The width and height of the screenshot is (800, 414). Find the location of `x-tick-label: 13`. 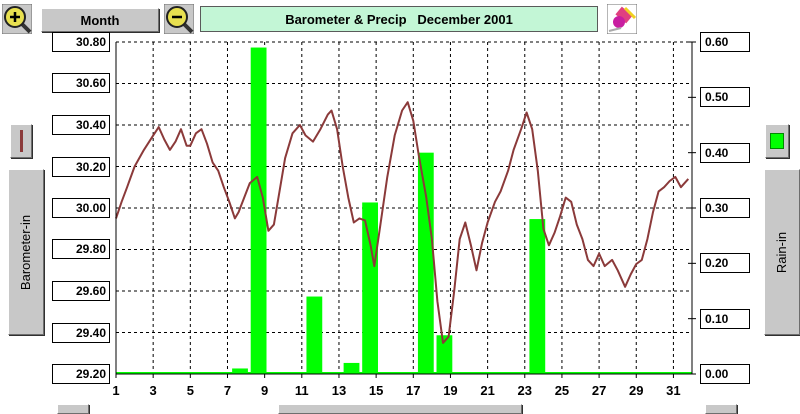

x-tick-label: 13 is located at coordinates (339, 390).